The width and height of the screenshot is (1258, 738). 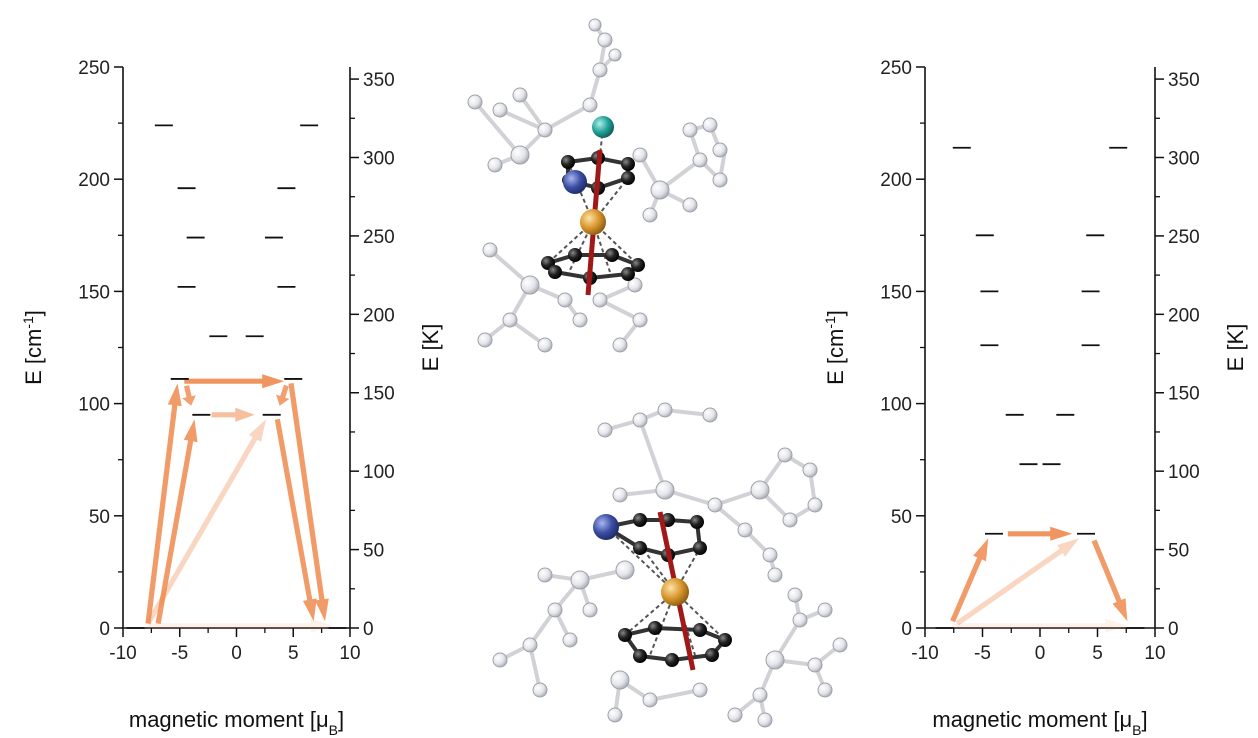 What do you see at coordinates (670, 565) in the screenshot?
I see `molecule-structure-bottom` at bounding box center [670, 565].